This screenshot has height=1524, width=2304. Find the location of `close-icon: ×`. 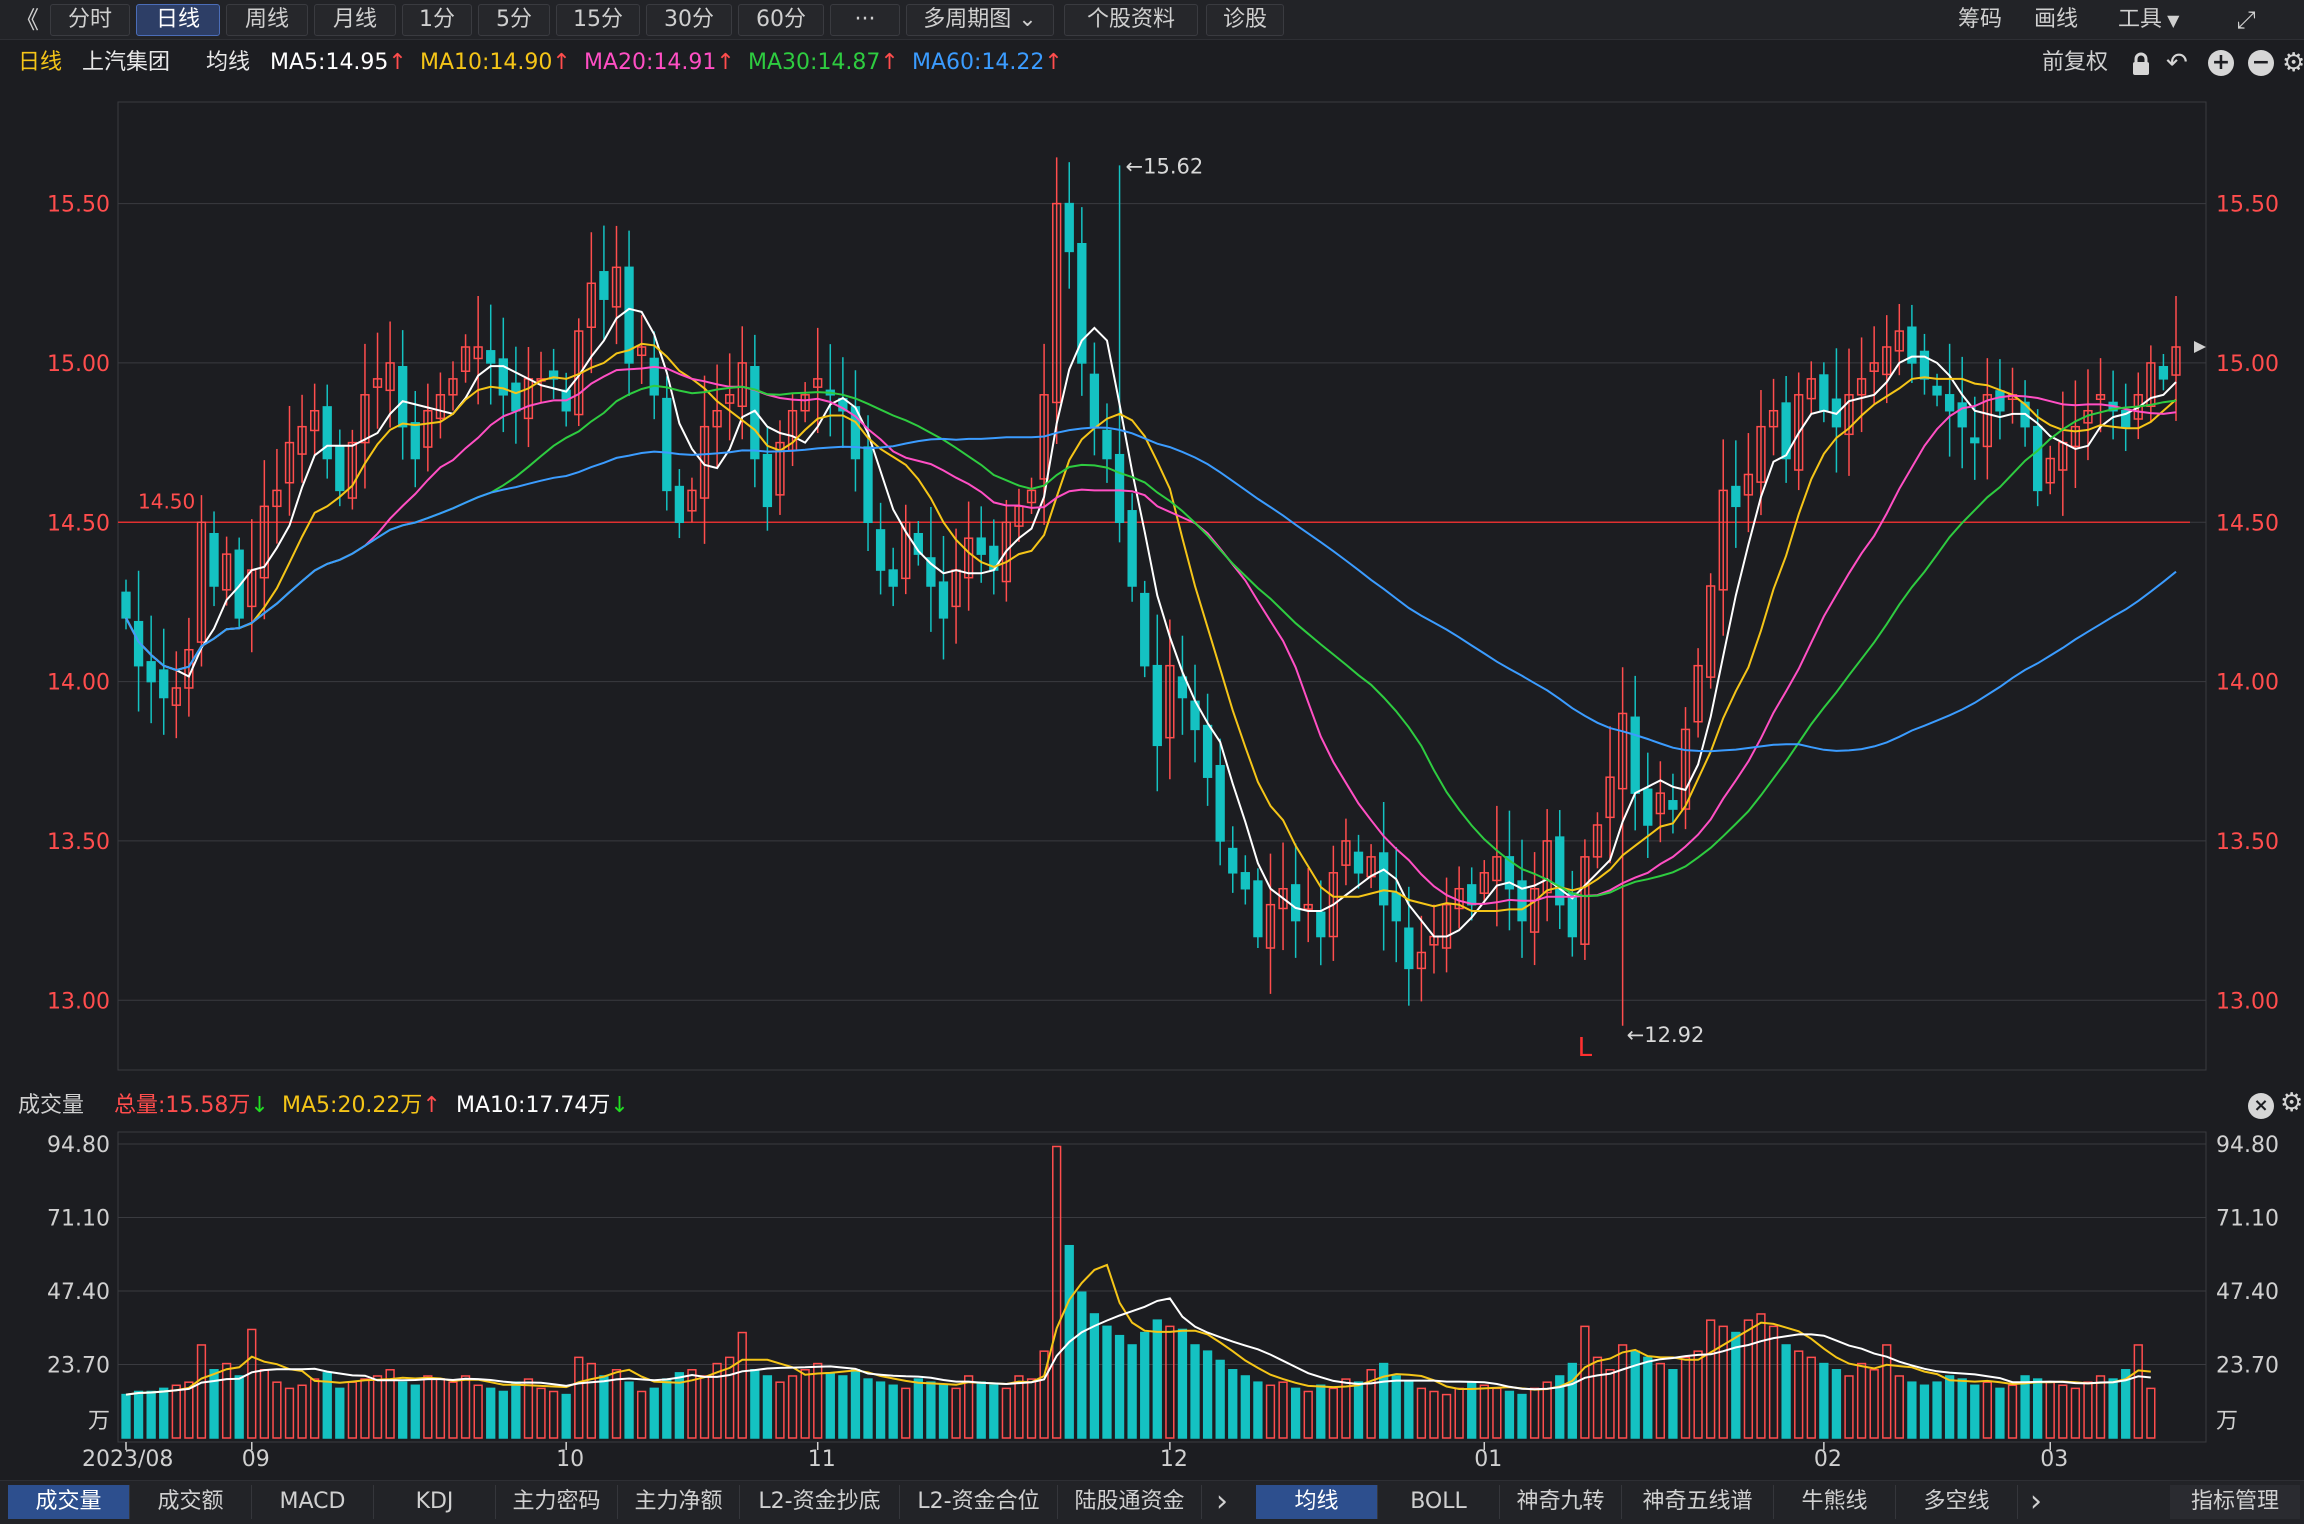

close-icon: × is located at coordinates (2261, 1106).